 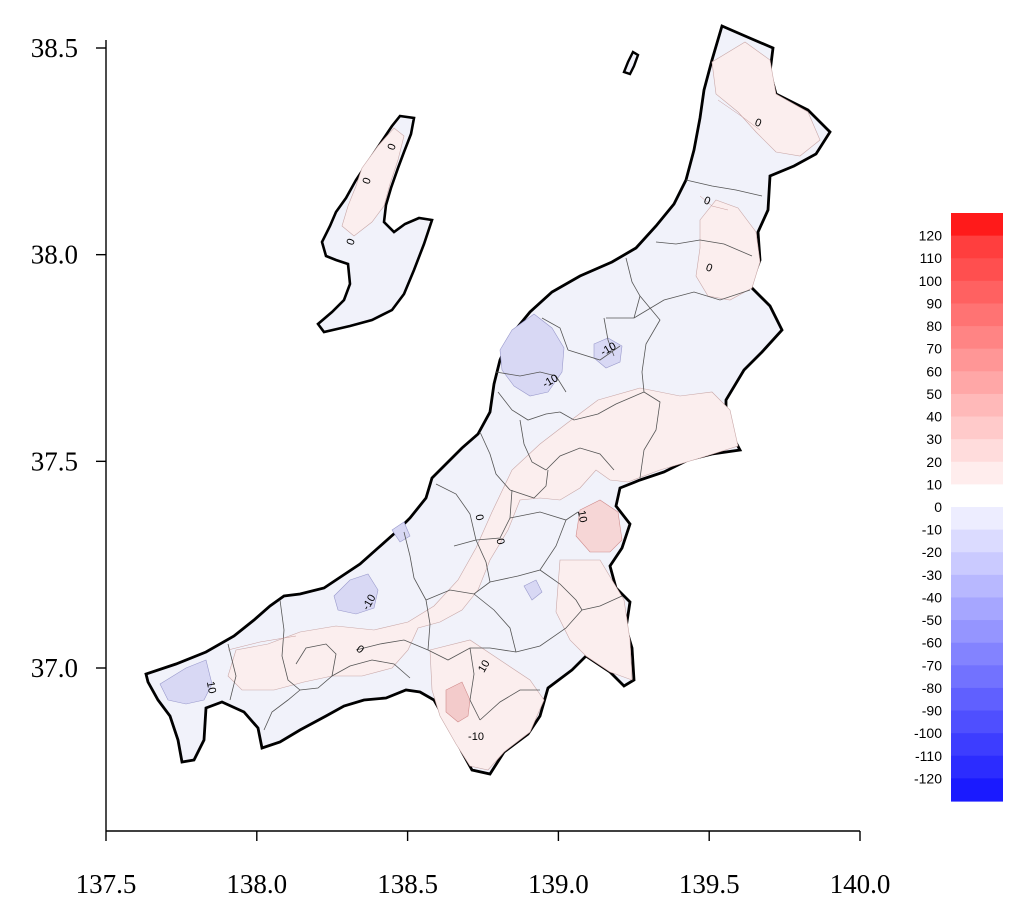 I want to click on contour-label: -10, so click(x=476, y=737).